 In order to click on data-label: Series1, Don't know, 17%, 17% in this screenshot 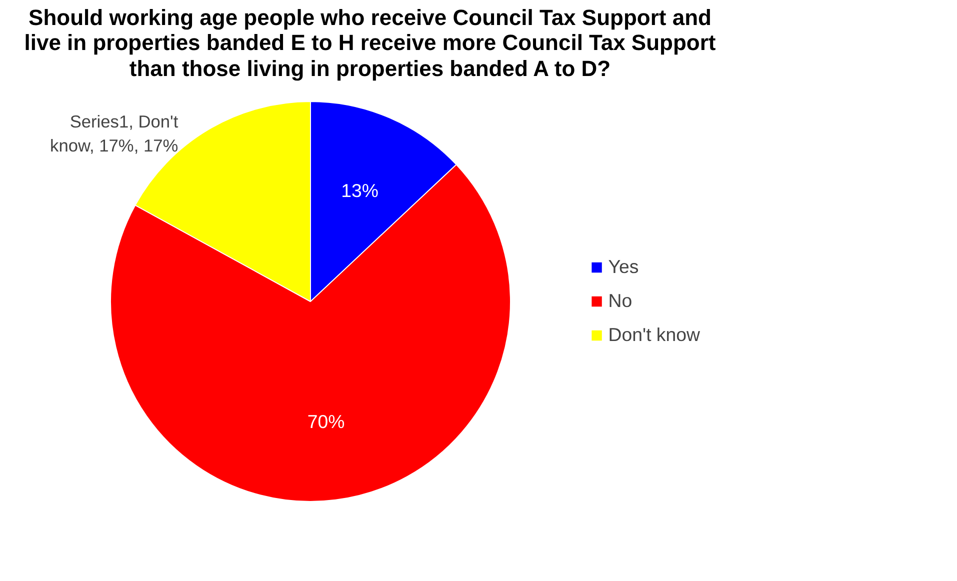, I will do `click(114, 133)`.